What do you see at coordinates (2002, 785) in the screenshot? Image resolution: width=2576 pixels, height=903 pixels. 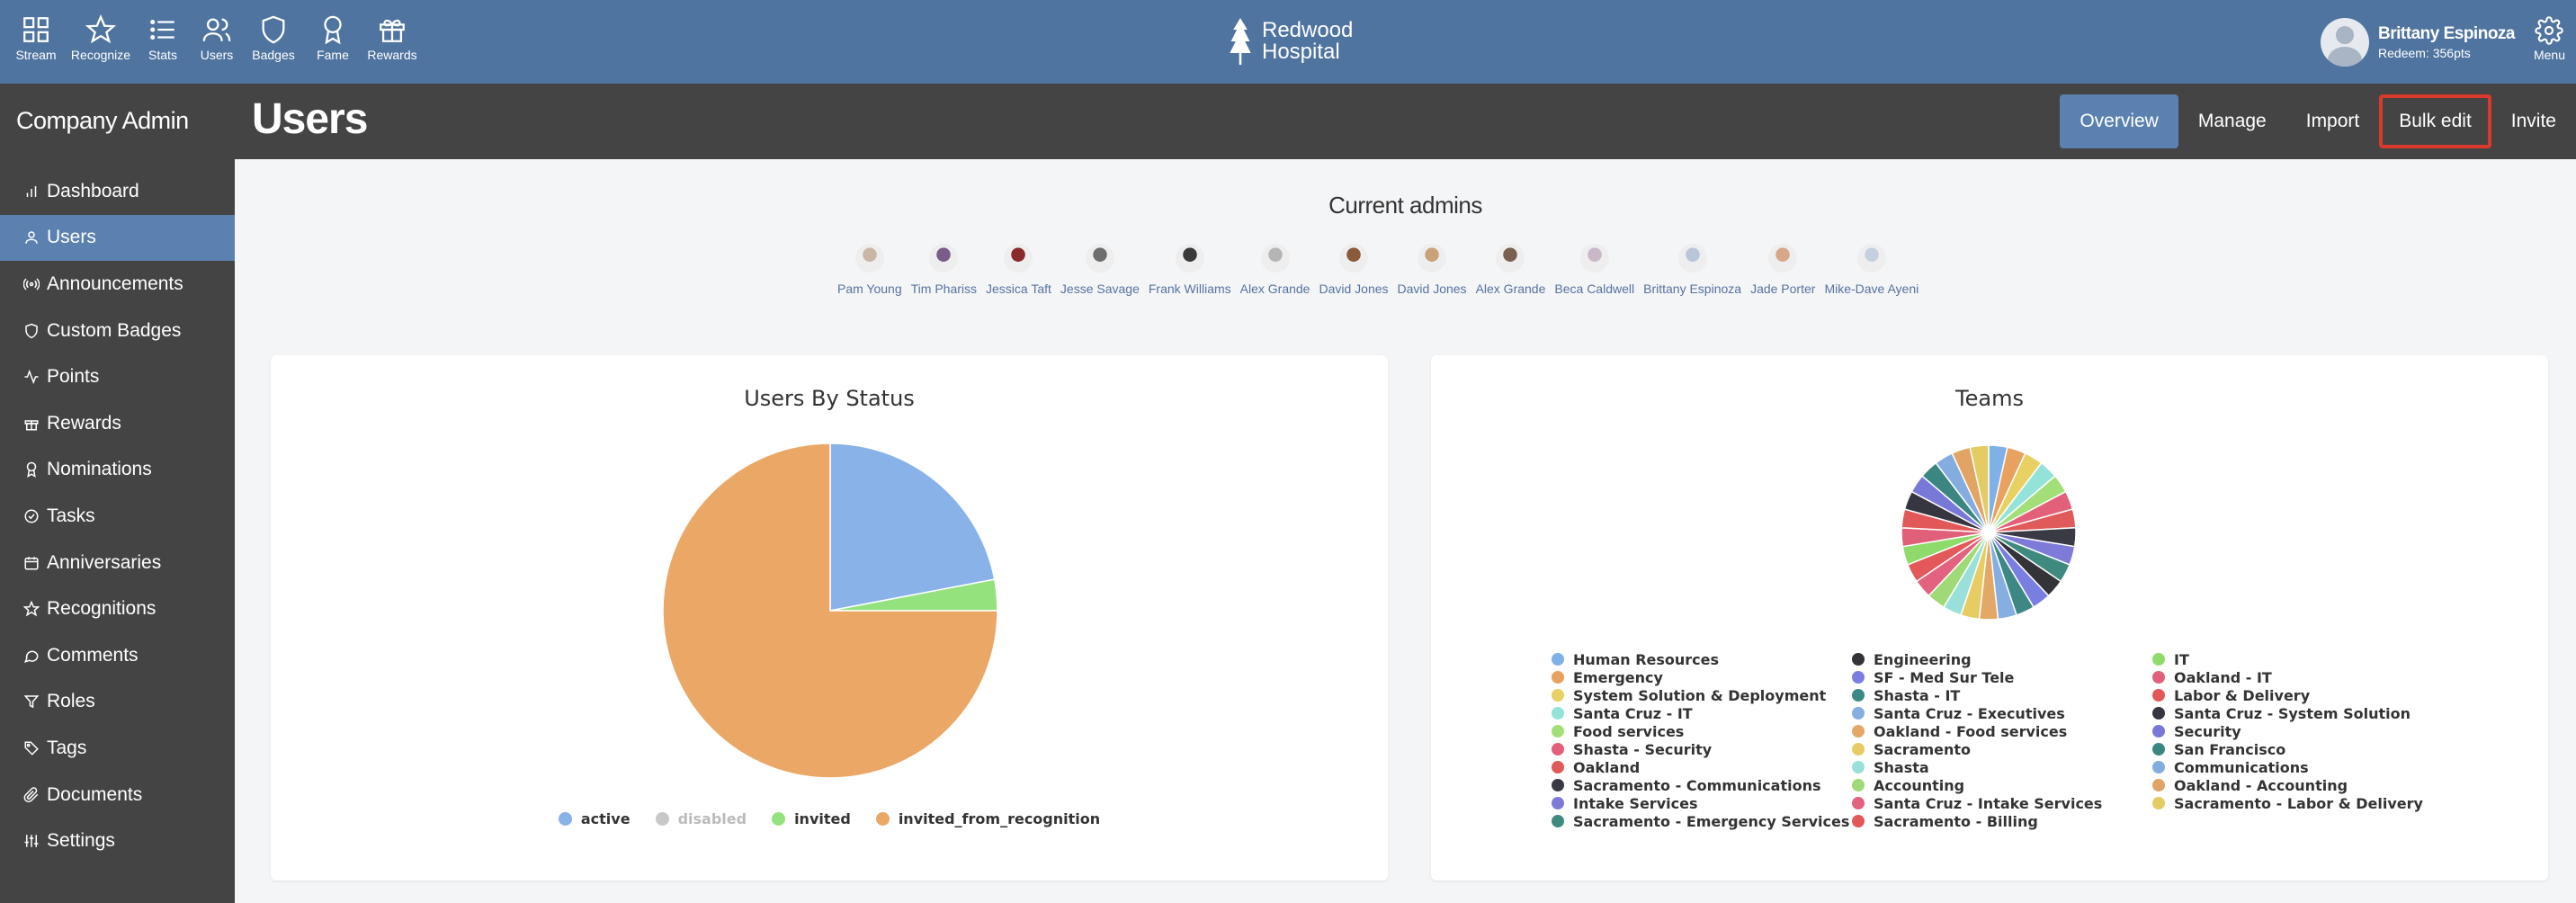 I see `legend-item: Accounting` at bounding box center [2002, 785].